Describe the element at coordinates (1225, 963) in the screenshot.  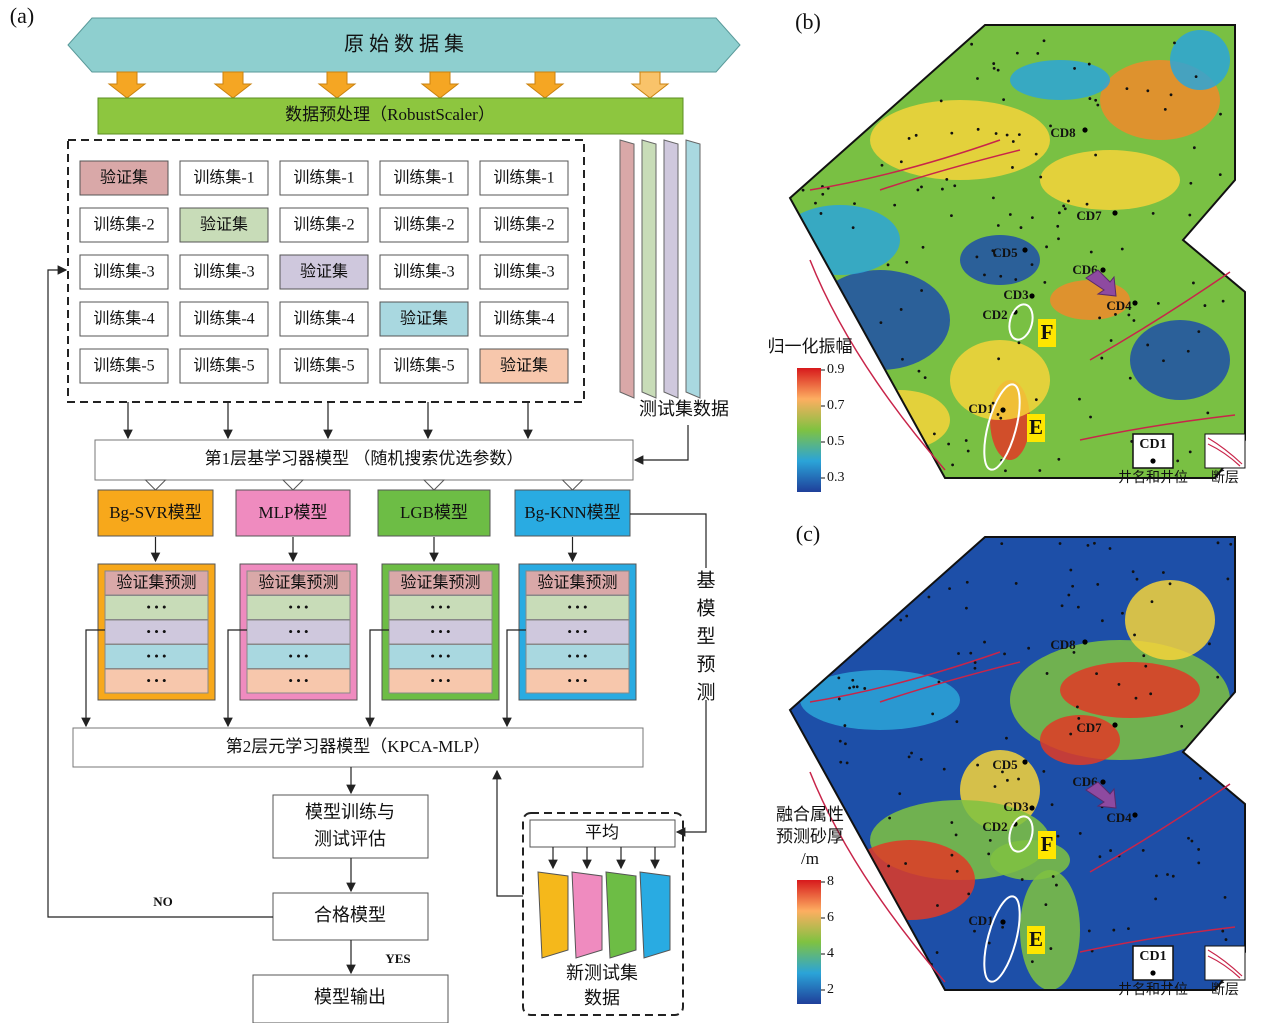
I see `legend-fault-box` at that location.